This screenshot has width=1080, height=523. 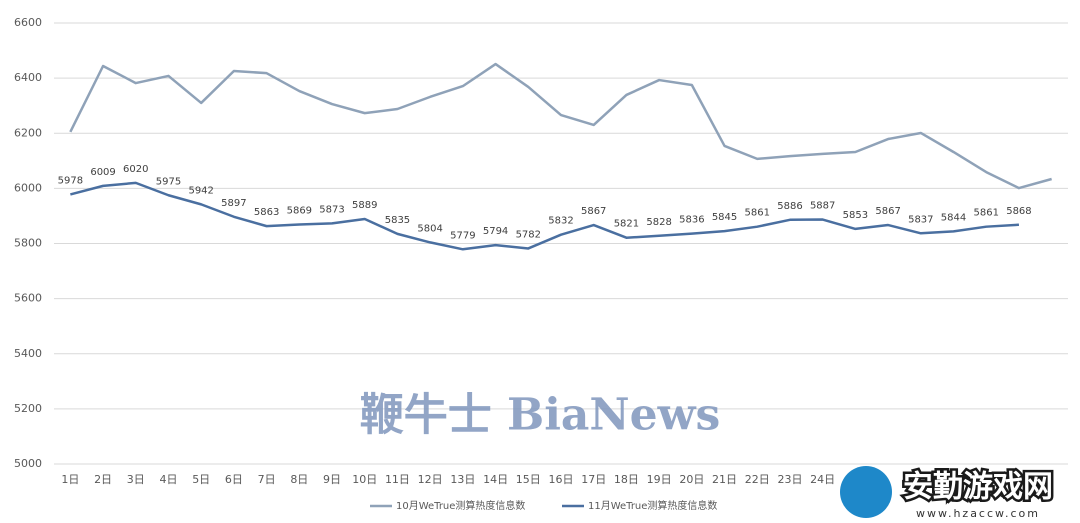 What do you see at coordinates (978, 513) in the screenshot?
I see `site-url: www.hzaccw.com` at bounding box center [978, 513].